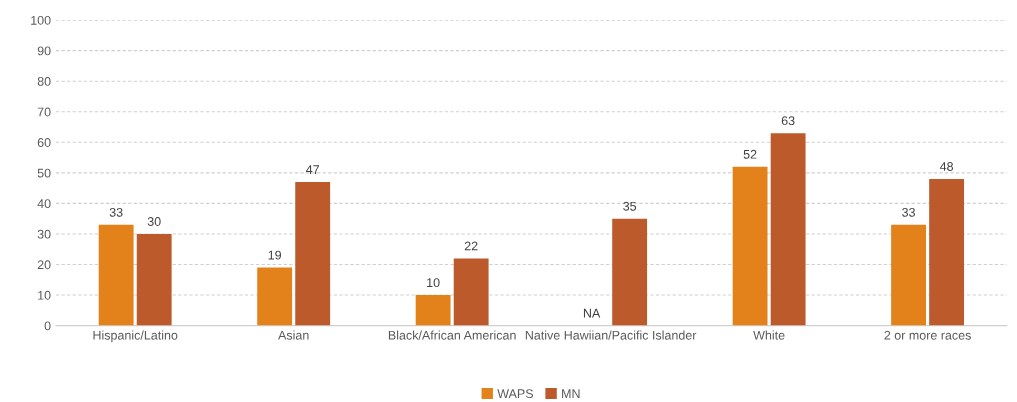  What do you see at coordinates (44, 295) in the screenshot?
I see `y-tick-label: 10` at bounding box center [44, 295].